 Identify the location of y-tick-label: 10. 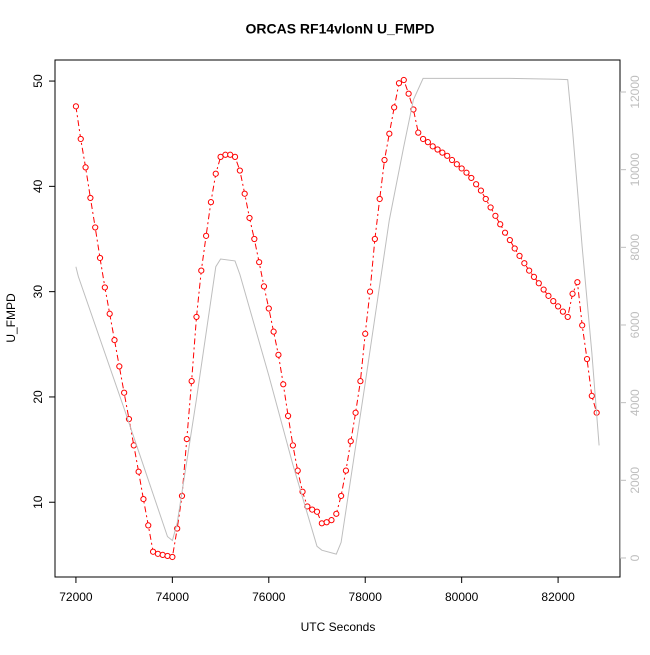
(38, 502).